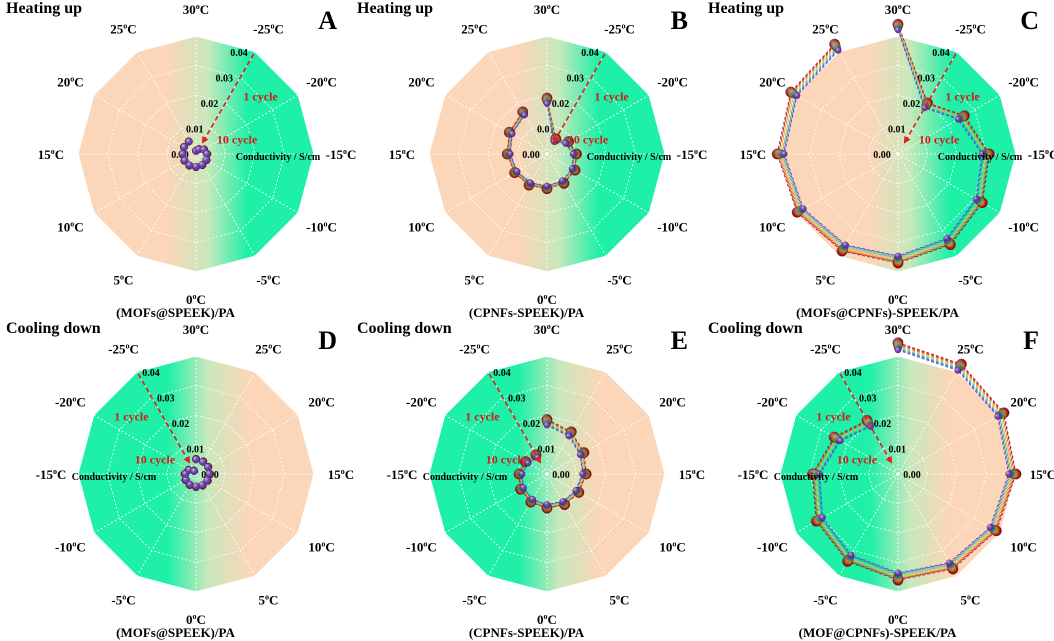 The height and width of the screenshot is (641, 1054). I want to click on panel-letter-e: E, so click(679, 340).